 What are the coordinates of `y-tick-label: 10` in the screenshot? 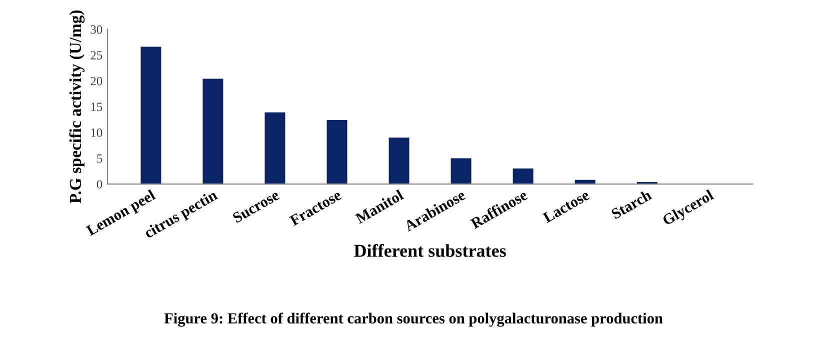 It's located at (96, 132).